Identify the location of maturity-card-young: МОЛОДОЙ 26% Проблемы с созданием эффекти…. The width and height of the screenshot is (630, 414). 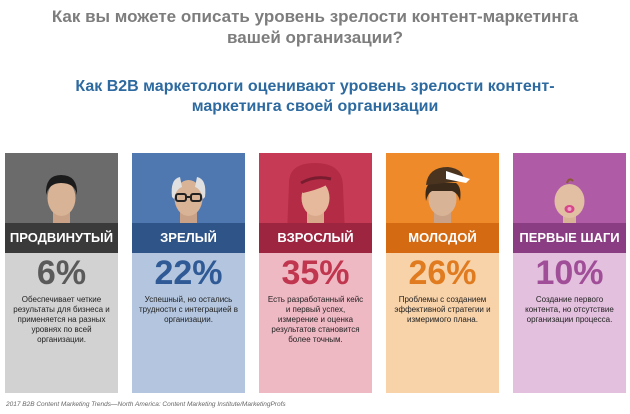
(442, 273).